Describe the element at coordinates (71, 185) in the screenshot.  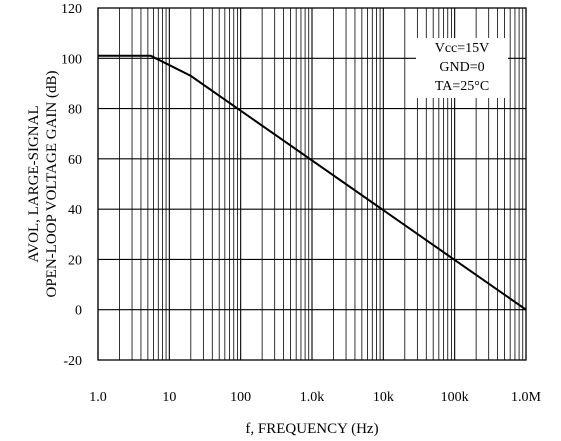
I see `y-tick-labels: -20 0 20 40 60 80 100 120` at that location.